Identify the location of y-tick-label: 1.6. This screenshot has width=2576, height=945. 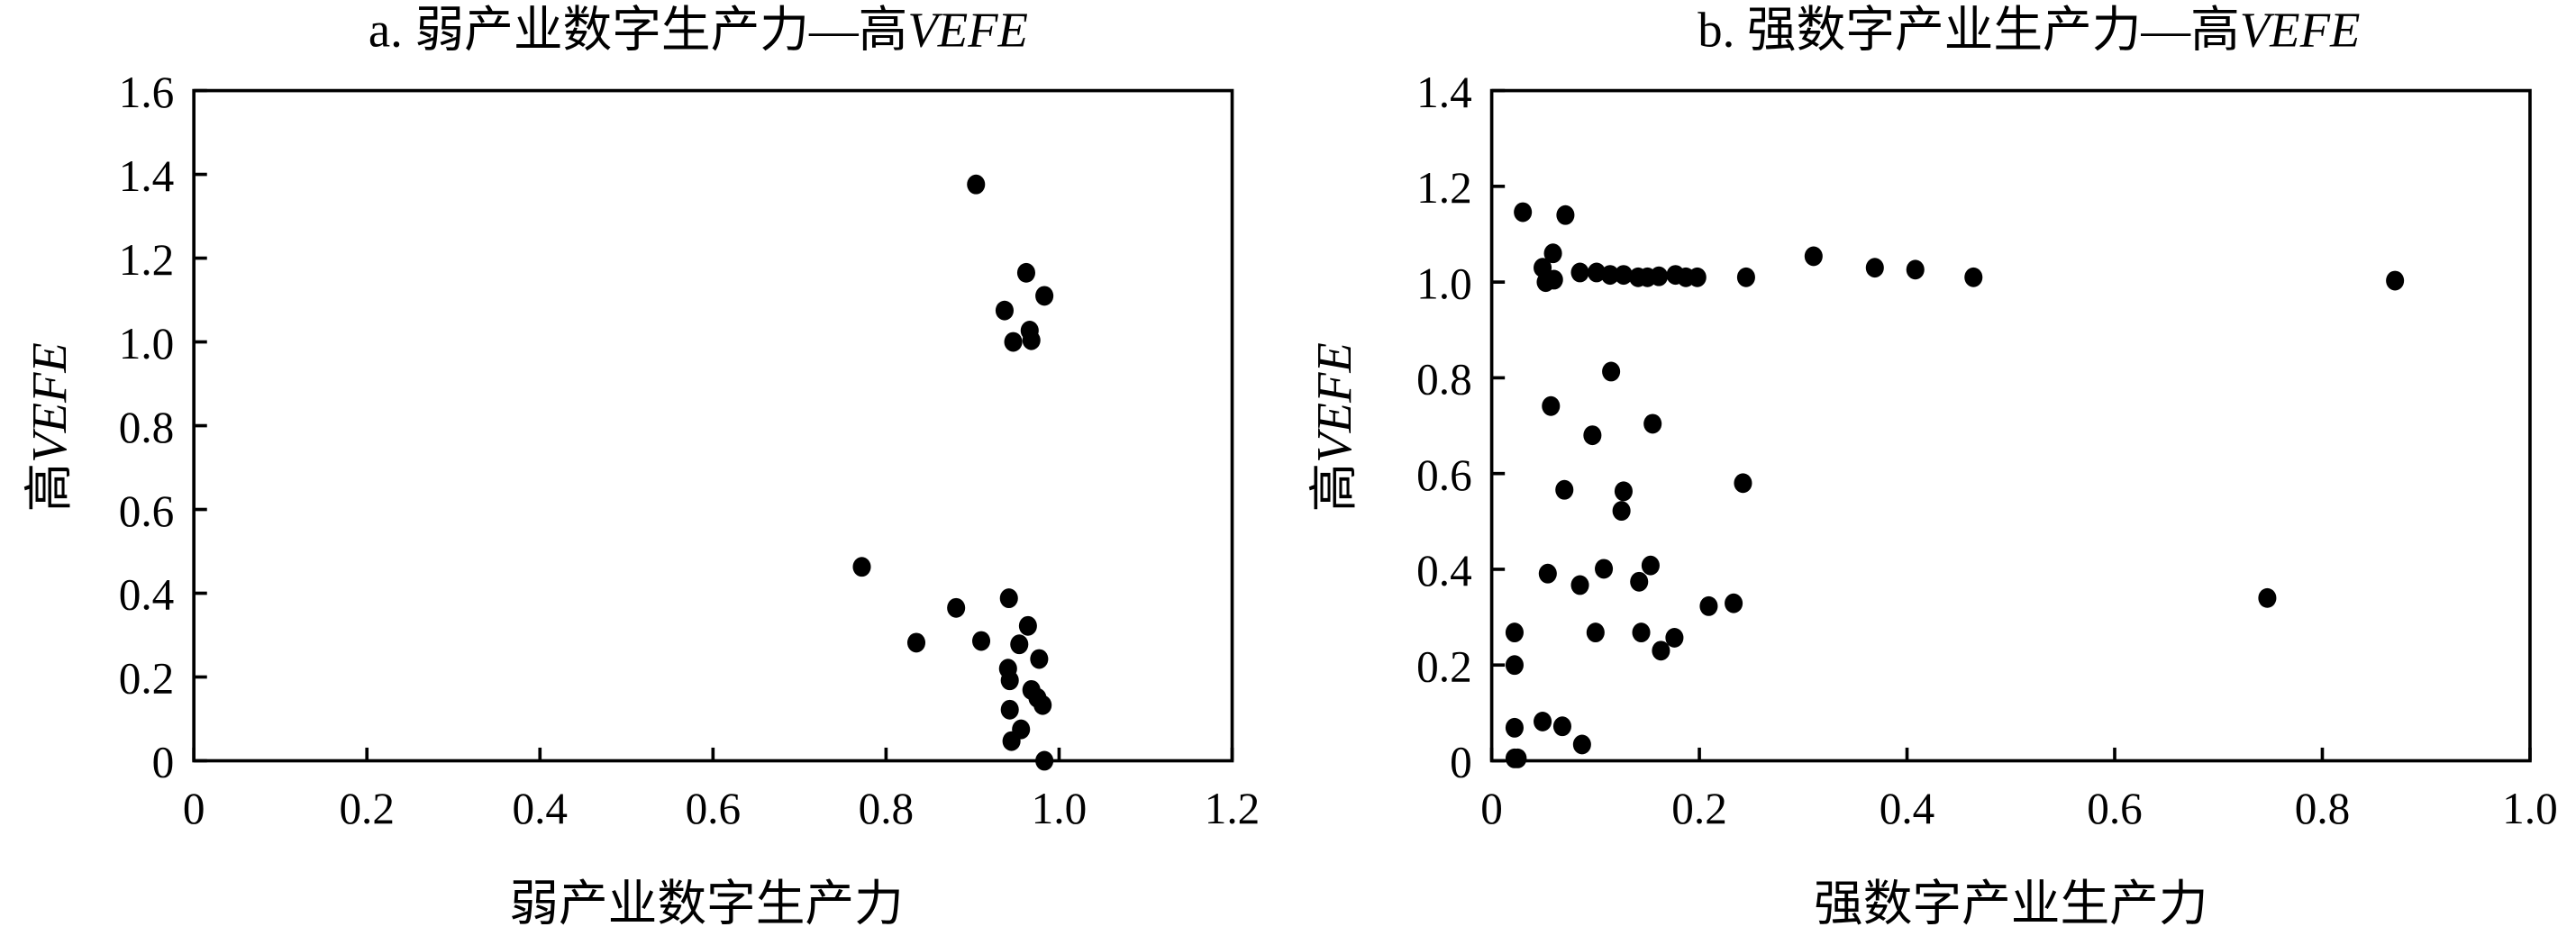
(147, 92).